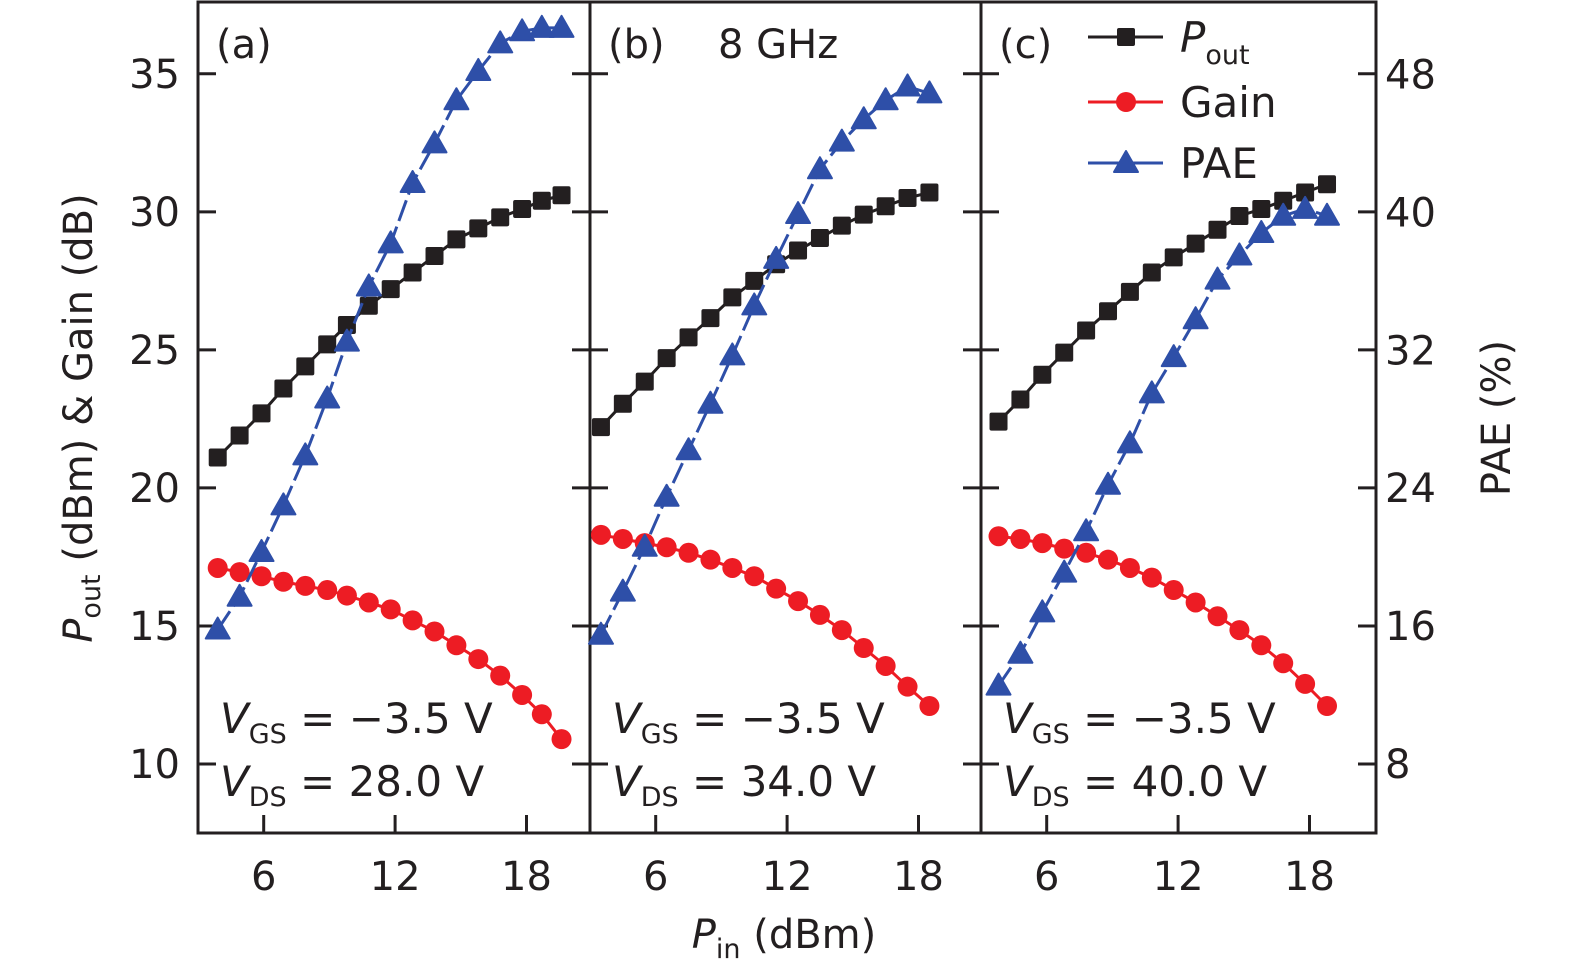 The width and height of the screenshot is (1575, 979). Describe the element at coordinates (154, 489) in the screenshot. I see `y-left-tick-label: 20` at that location.